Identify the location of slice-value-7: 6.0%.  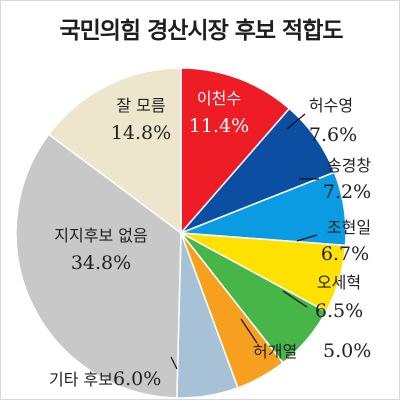
(137, 379).